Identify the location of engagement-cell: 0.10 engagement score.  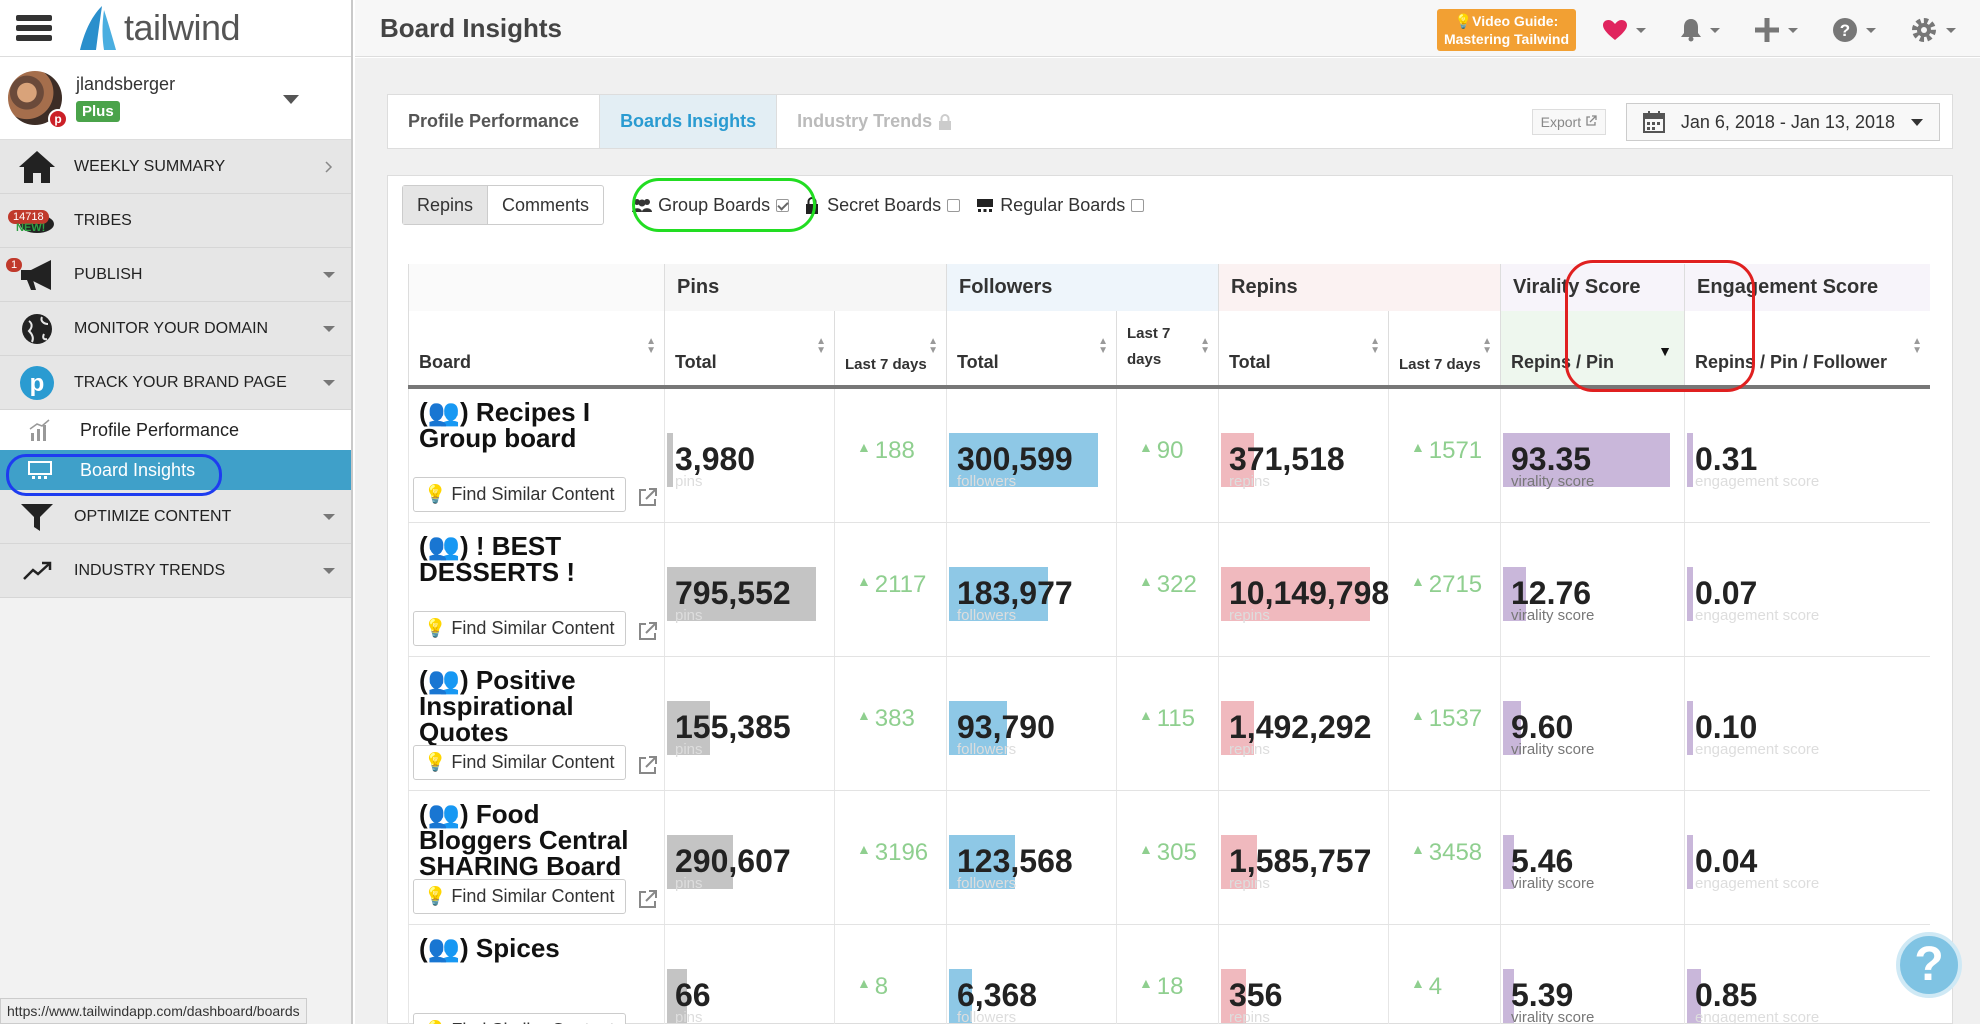
(1807, 723).